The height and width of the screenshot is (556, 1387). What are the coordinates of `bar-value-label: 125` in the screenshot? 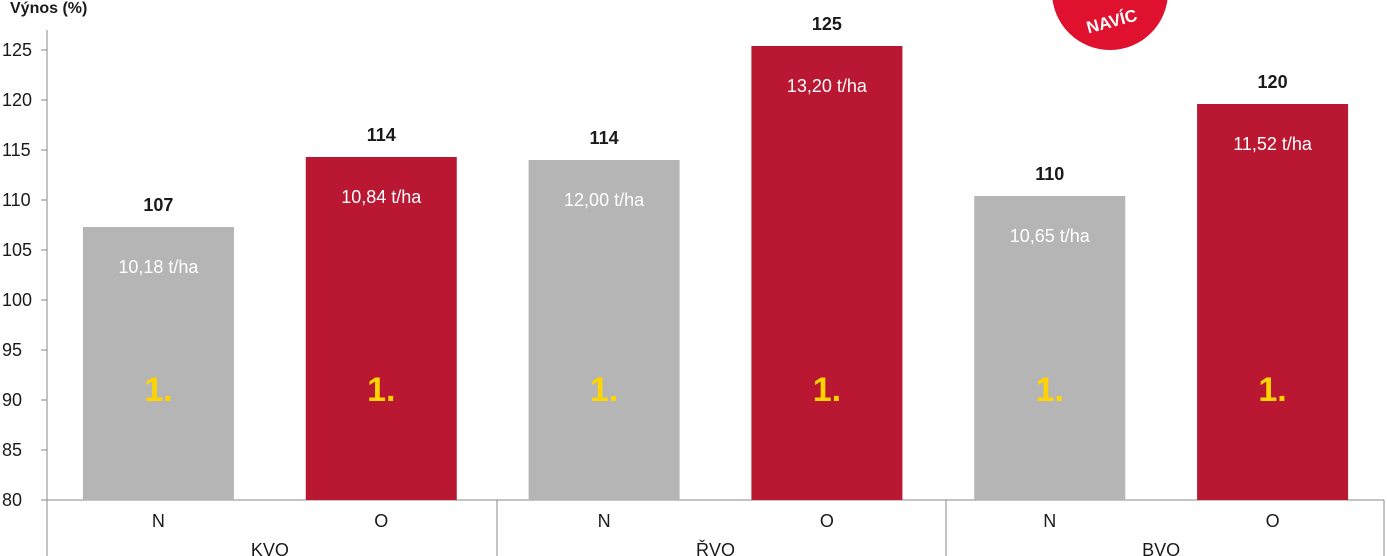 It's located at (827, 24).